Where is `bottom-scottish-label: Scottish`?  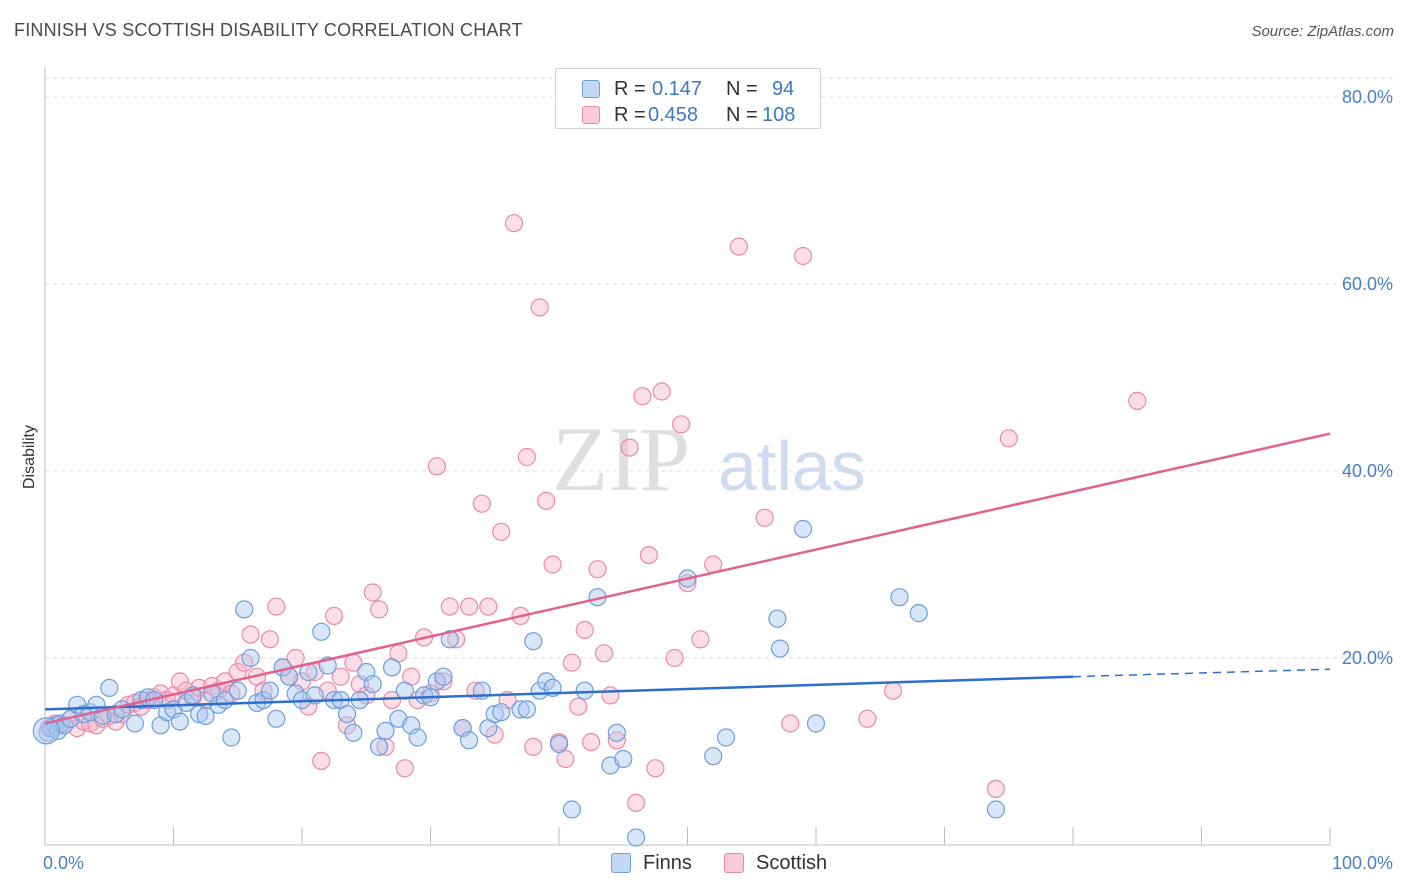
bottom-scottish-label: Scottish is located at coordinates (792, 863).